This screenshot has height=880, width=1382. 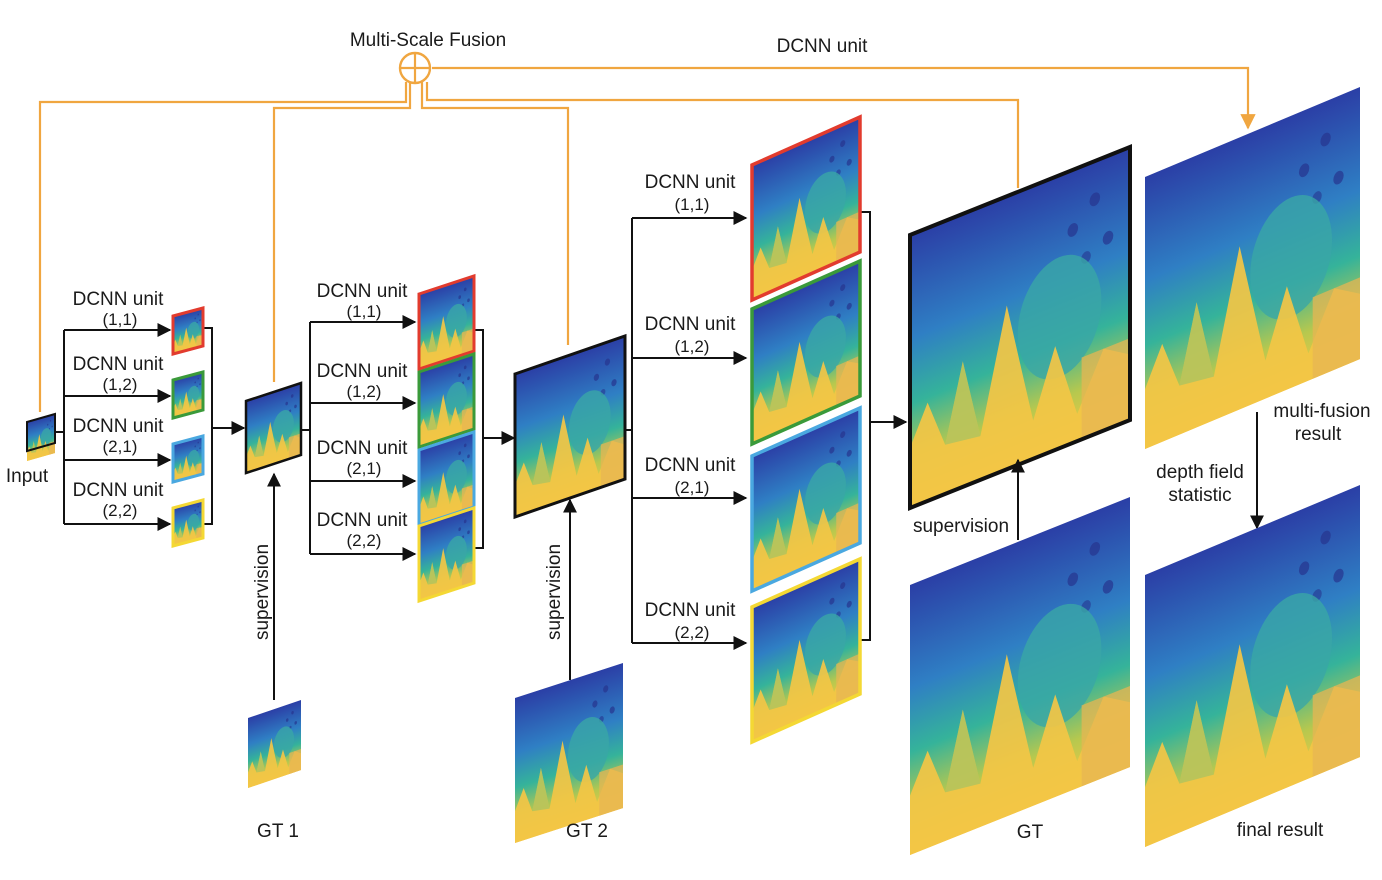 What do you see at coordinates (1200, 472) in the screenshot?
I see `depth-field-statistic-label: depth field` at bounding box center [1200, 472].